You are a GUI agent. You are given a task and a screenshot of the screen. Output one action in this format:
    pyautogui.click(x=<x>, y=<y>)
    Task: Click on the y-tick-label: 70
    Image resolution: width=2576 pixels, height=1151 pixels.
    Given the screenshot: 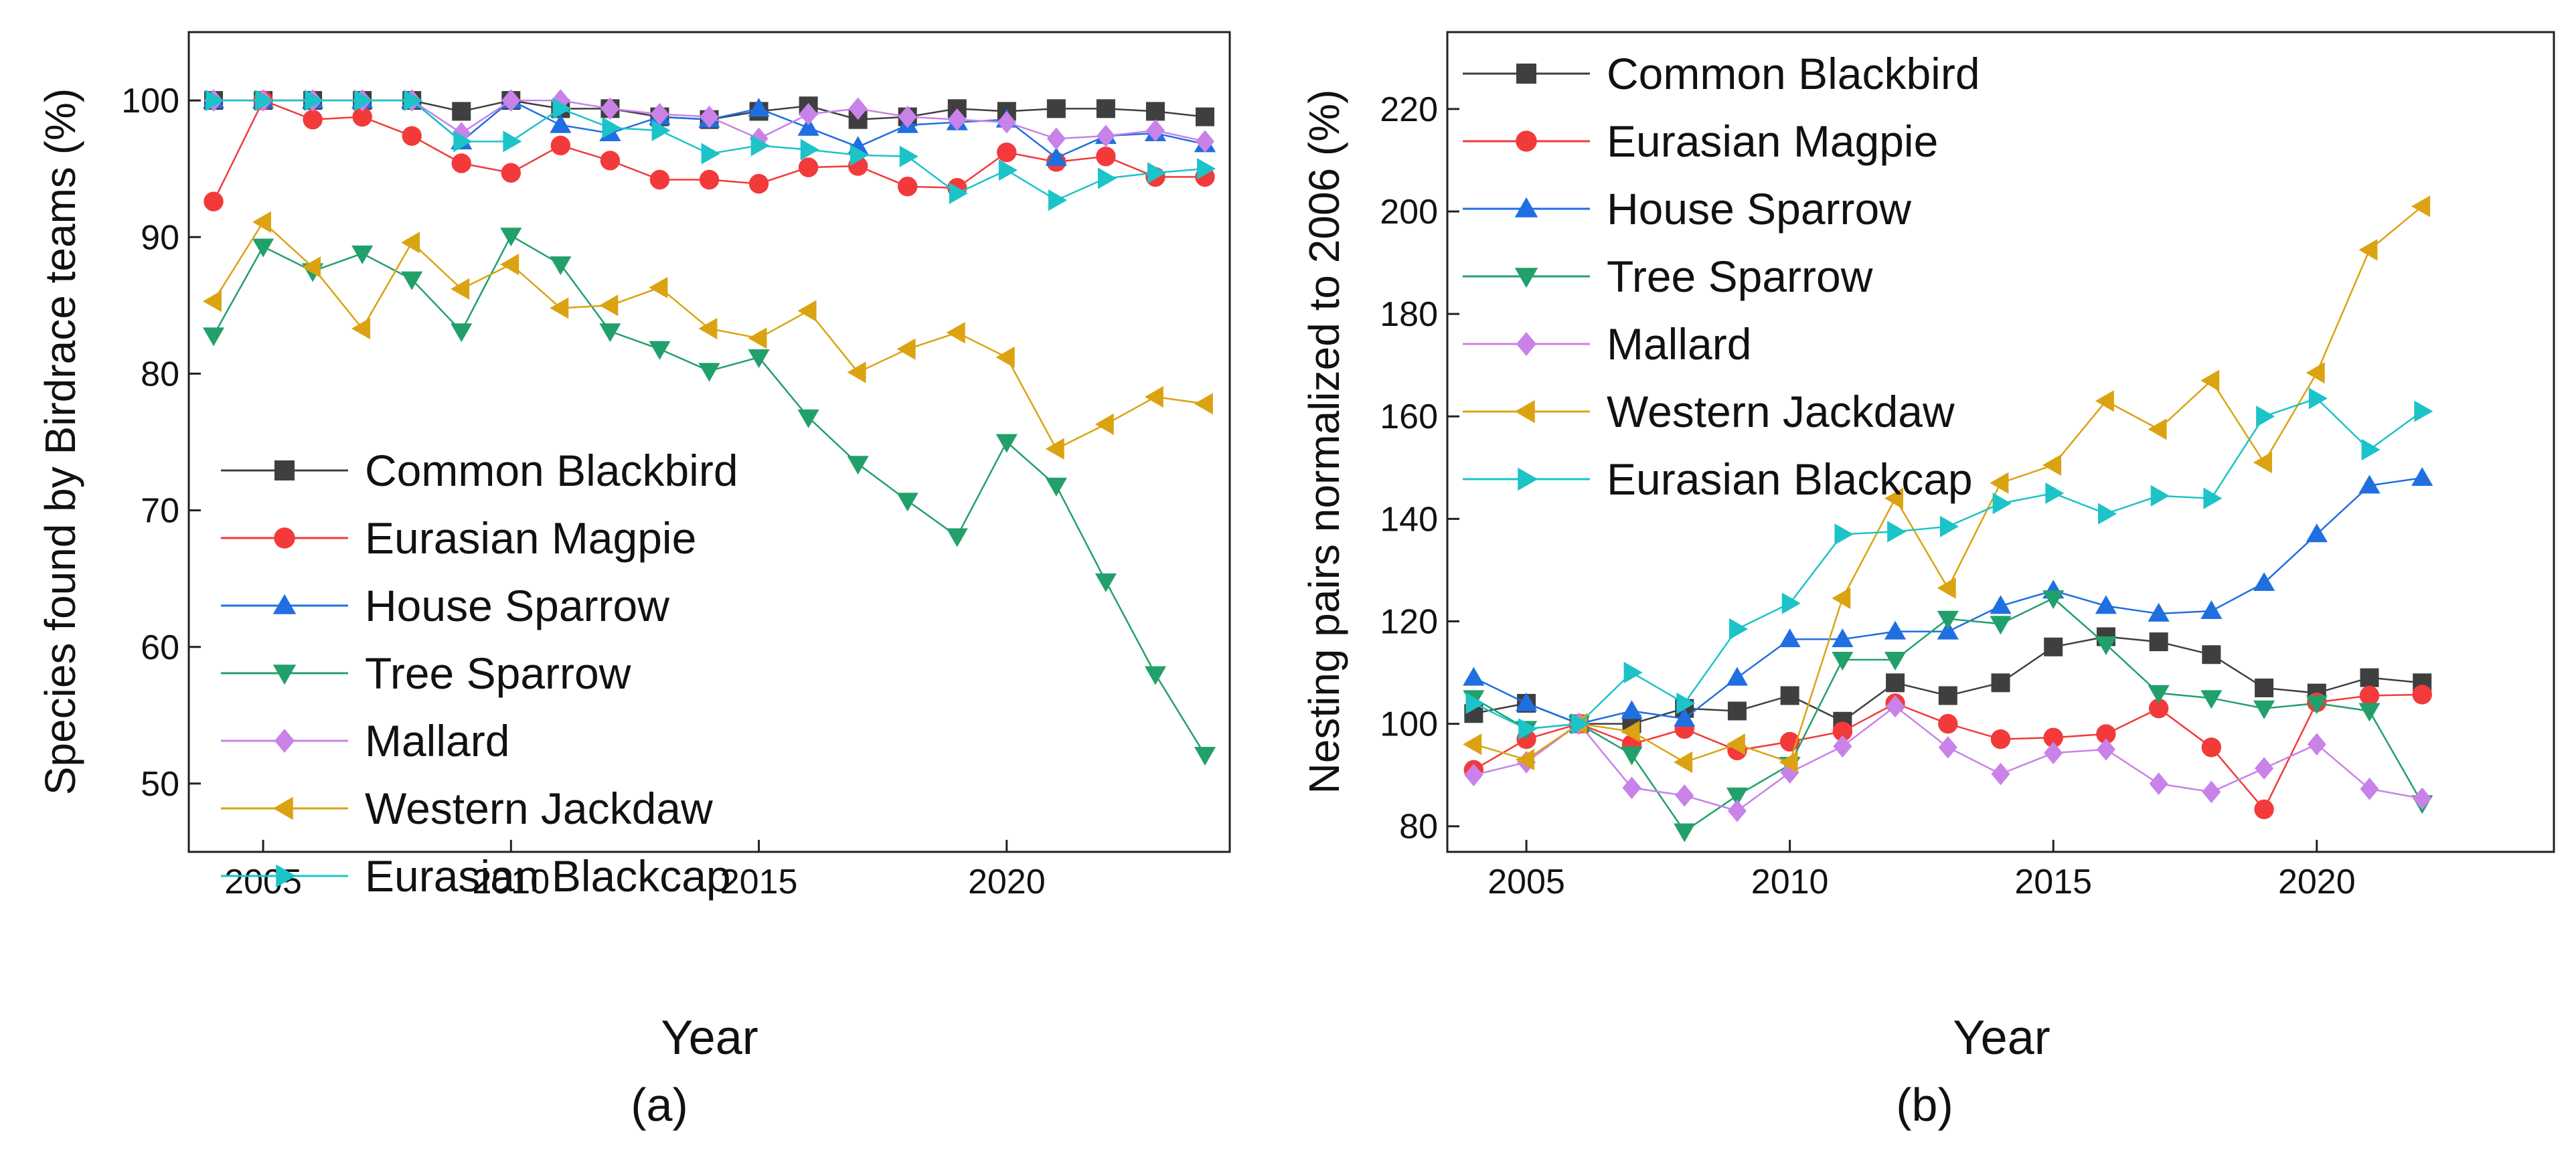 What is the action you would take?
    pyautogui.click(x=160, y=511)
    